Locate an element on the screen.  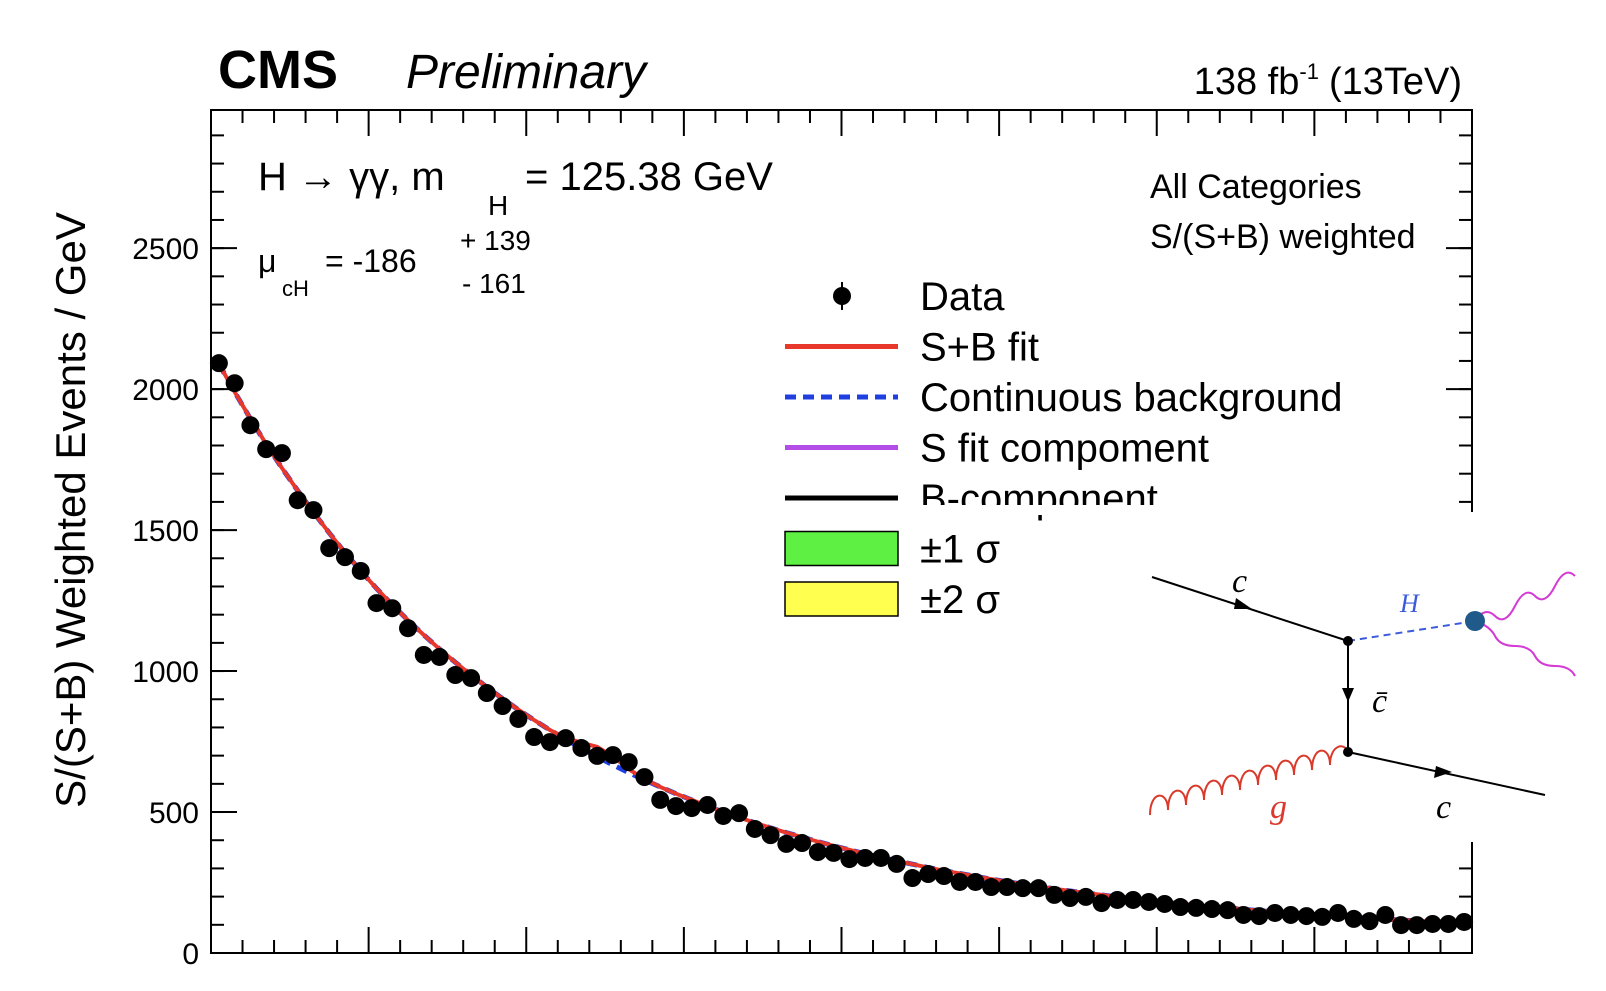
legend-marker is located at coordinates (842, 296).